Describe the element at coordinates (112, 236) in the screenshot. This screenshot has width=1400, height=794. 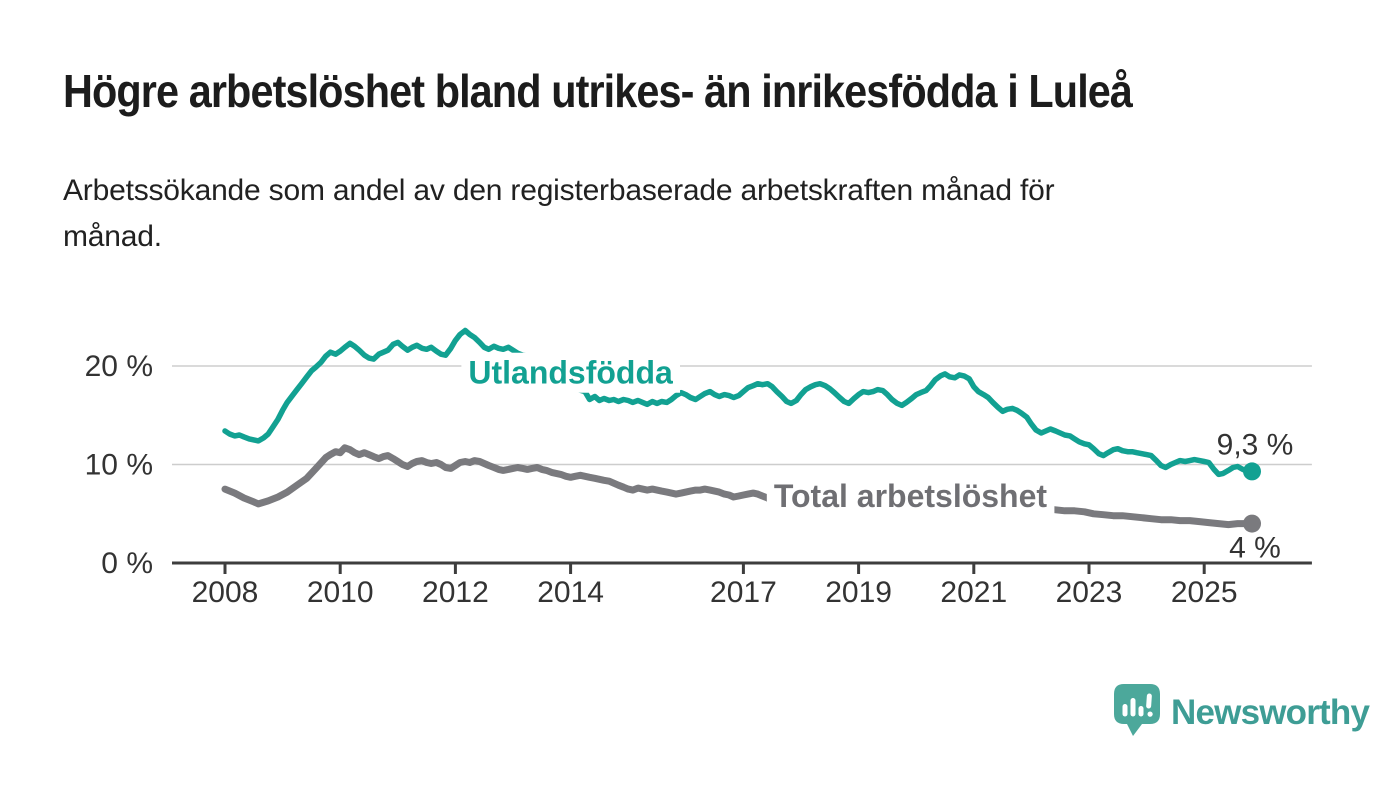
I see `chart-subtitle-line-2: månad.` at that location.